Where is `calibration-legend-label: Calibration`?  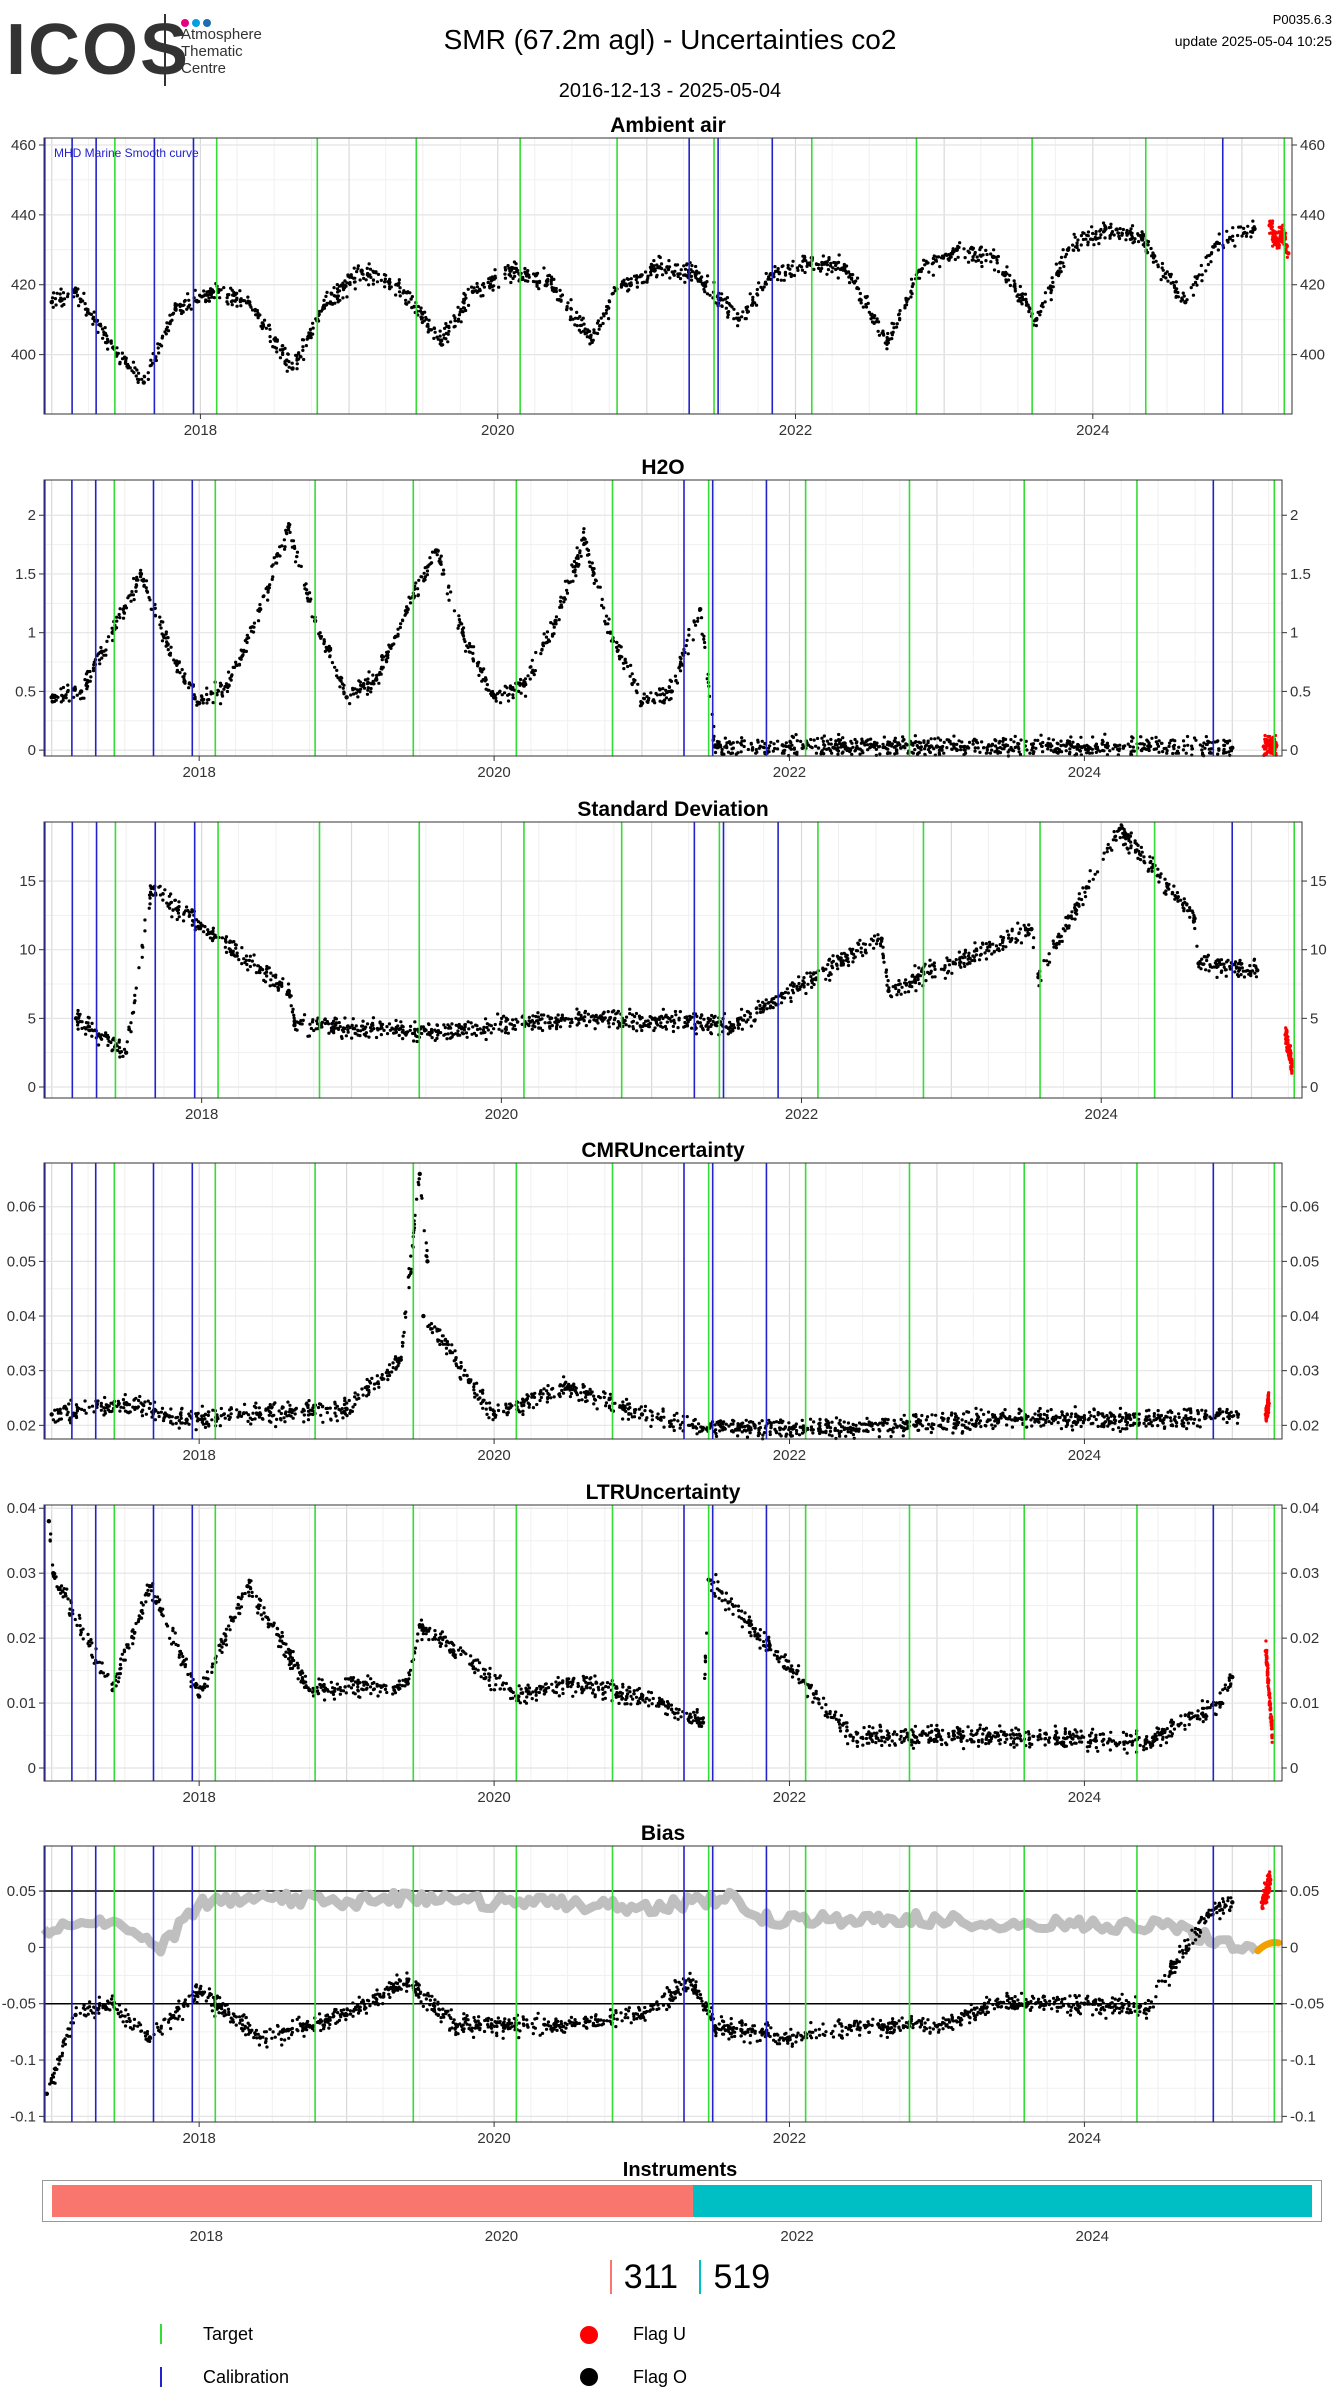
calibration-legend-label: Calibration is located at coordinates (246, 2377).